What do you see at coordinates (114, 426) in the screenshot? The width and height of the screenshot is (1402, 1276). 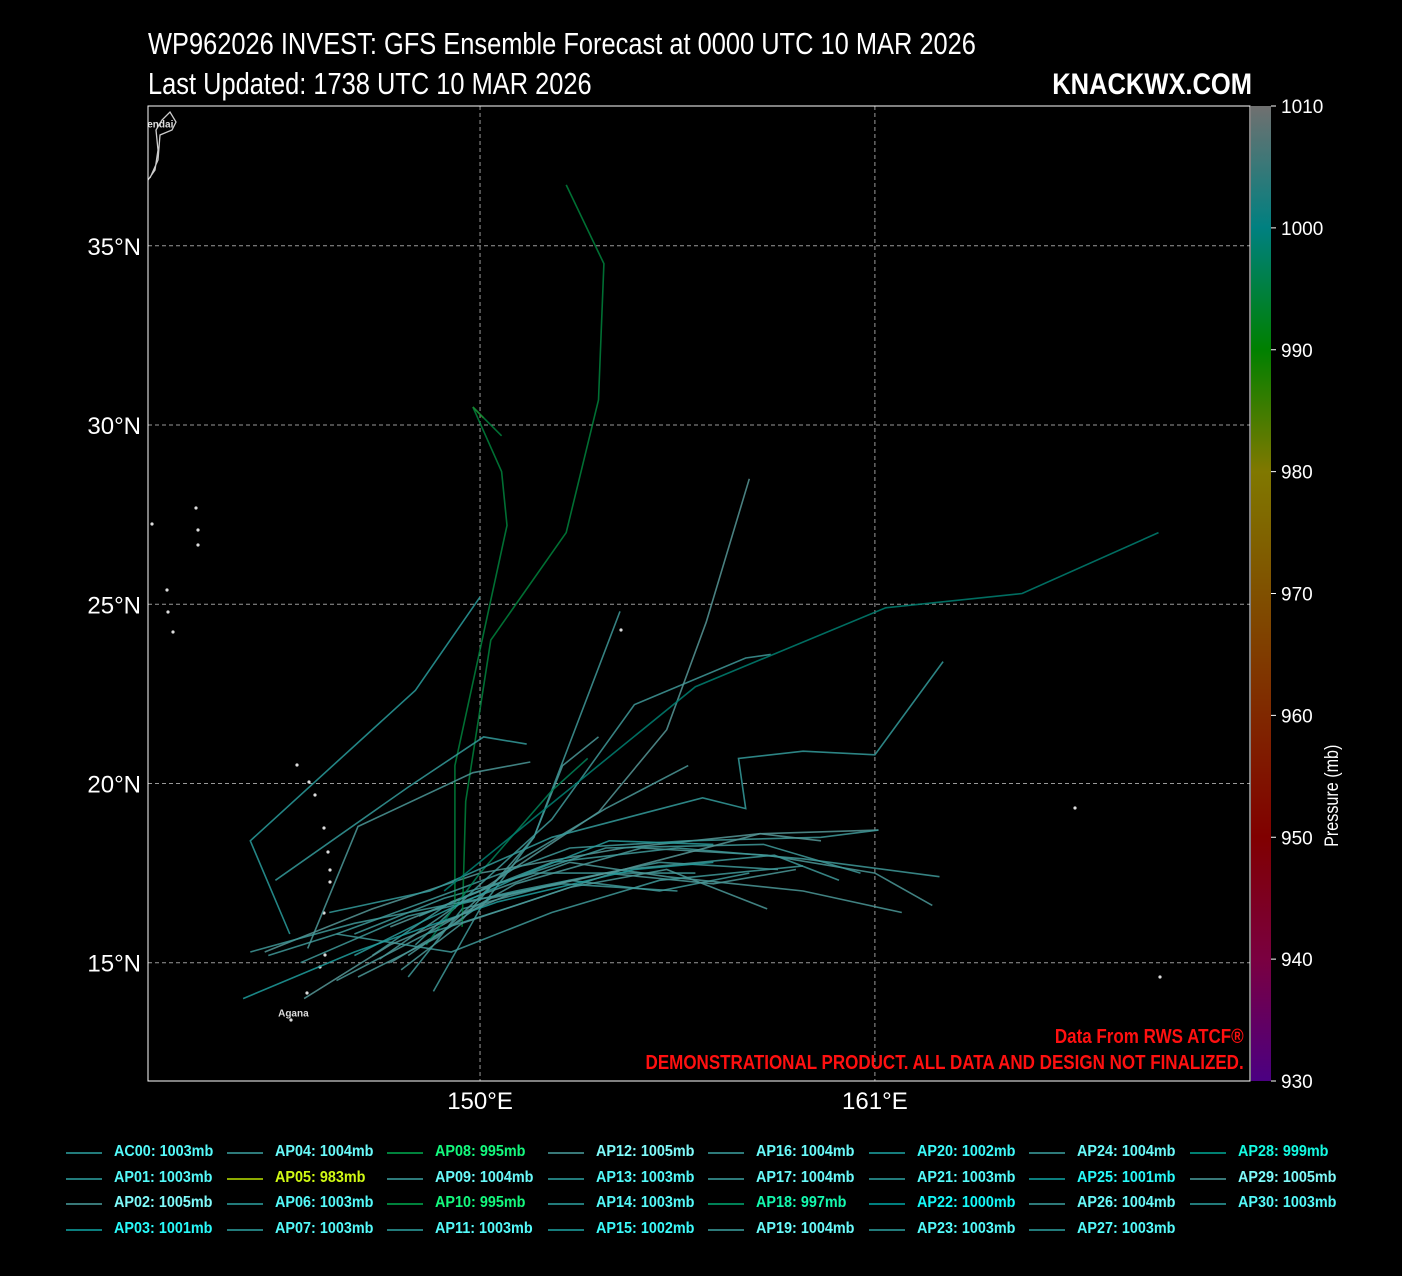 I see `lat-tick-label: 30°N` at bounding box center [114, 426].